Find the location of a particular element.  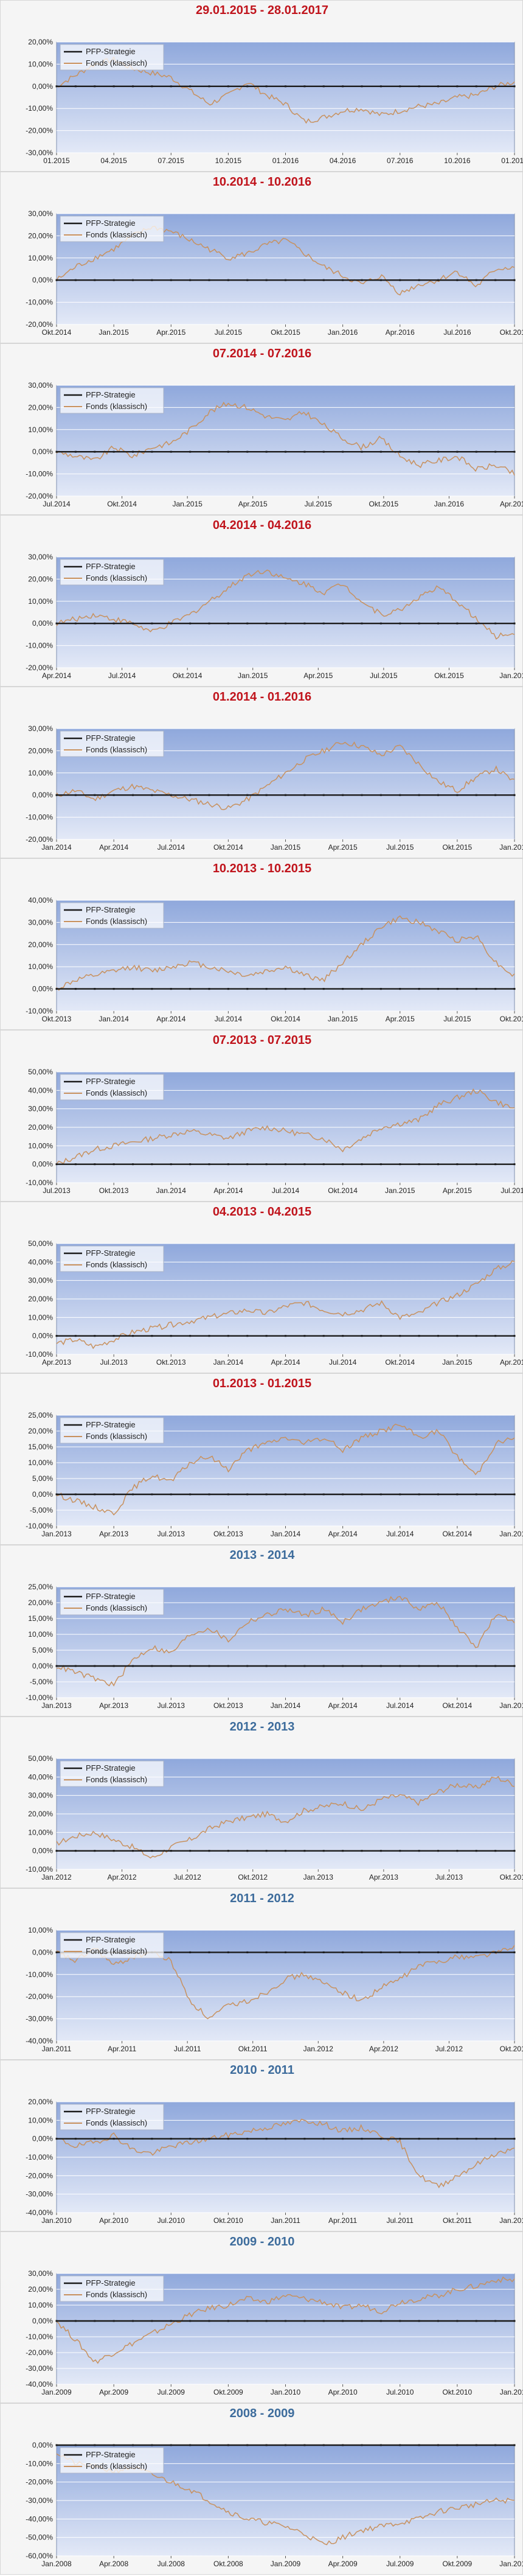

x-tick-label: Okt.2012 is located at coordinates (253, 1877).